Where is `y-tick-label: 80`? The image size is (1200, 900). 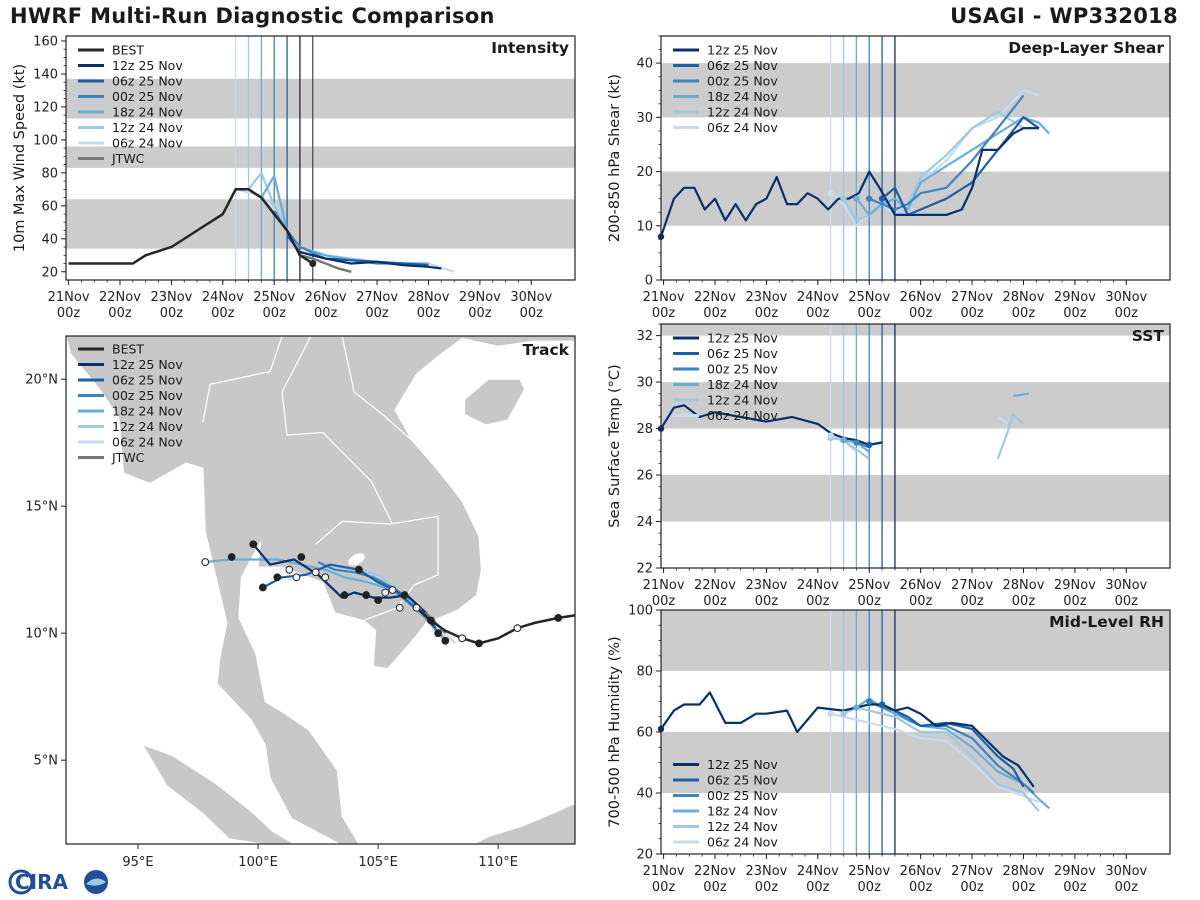
y-tick-label: 80 is located at coordinates (644, 672).